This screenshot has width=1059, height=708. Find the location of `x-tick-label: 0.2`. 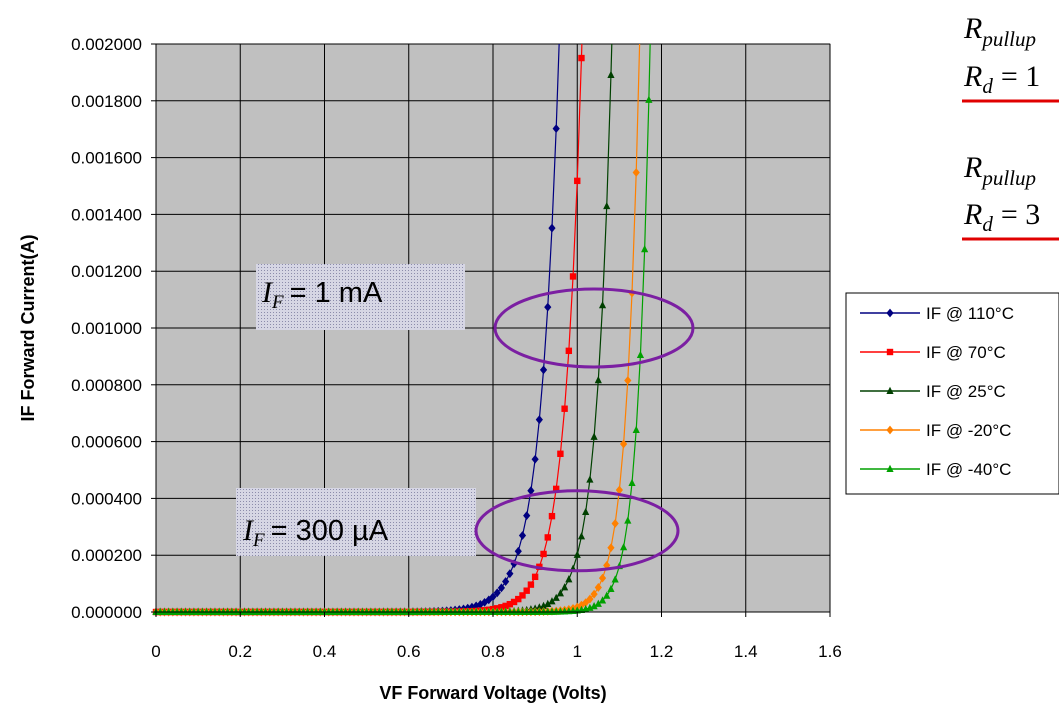

x-tick-label: 0.2 is located at coordinates (240, 651).